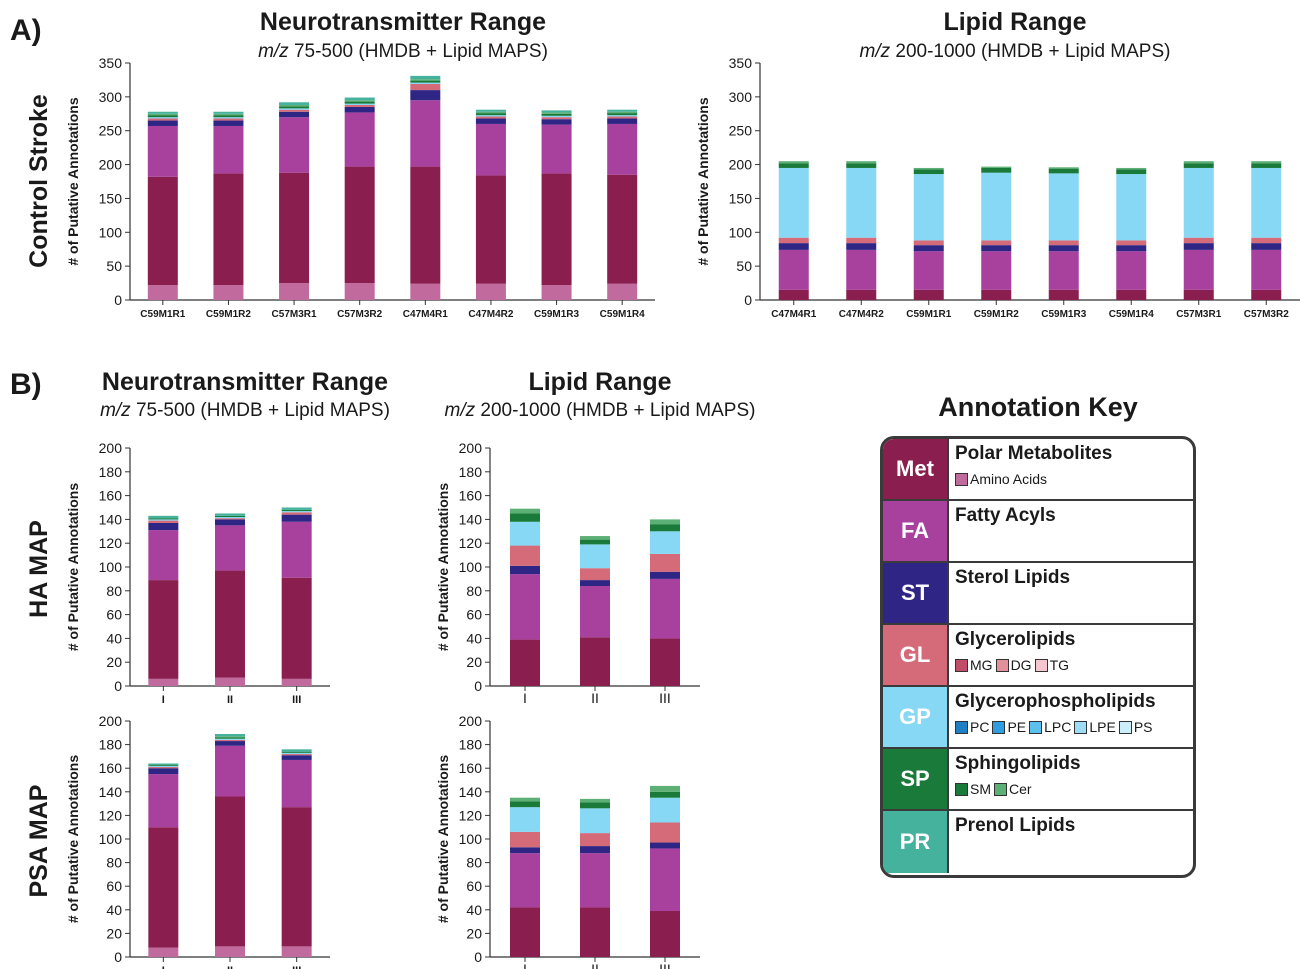 The width and height of the screenshot is (1310, 969). Describe the element at coordinates (622, 117) in the screenshot. I see `chart-0-bar-7-gl` at that location.